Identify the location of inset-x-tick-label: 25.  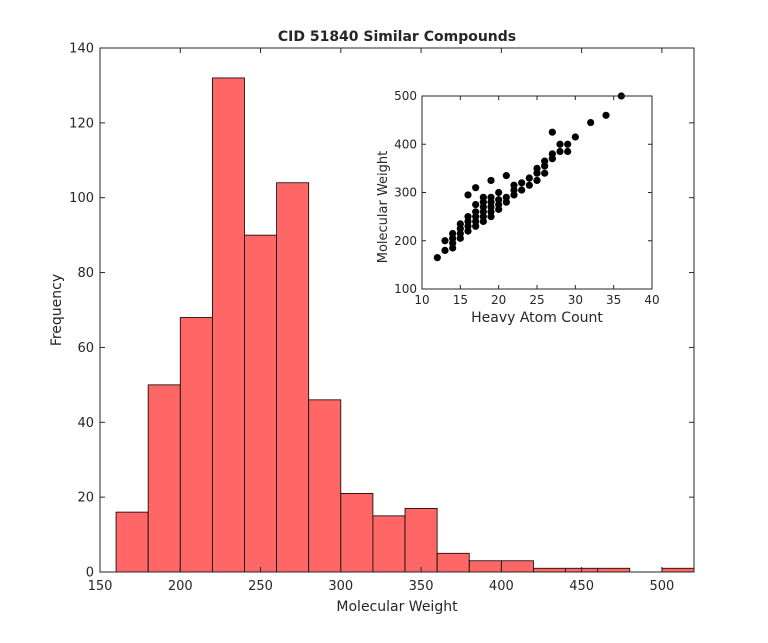
(536, 300).